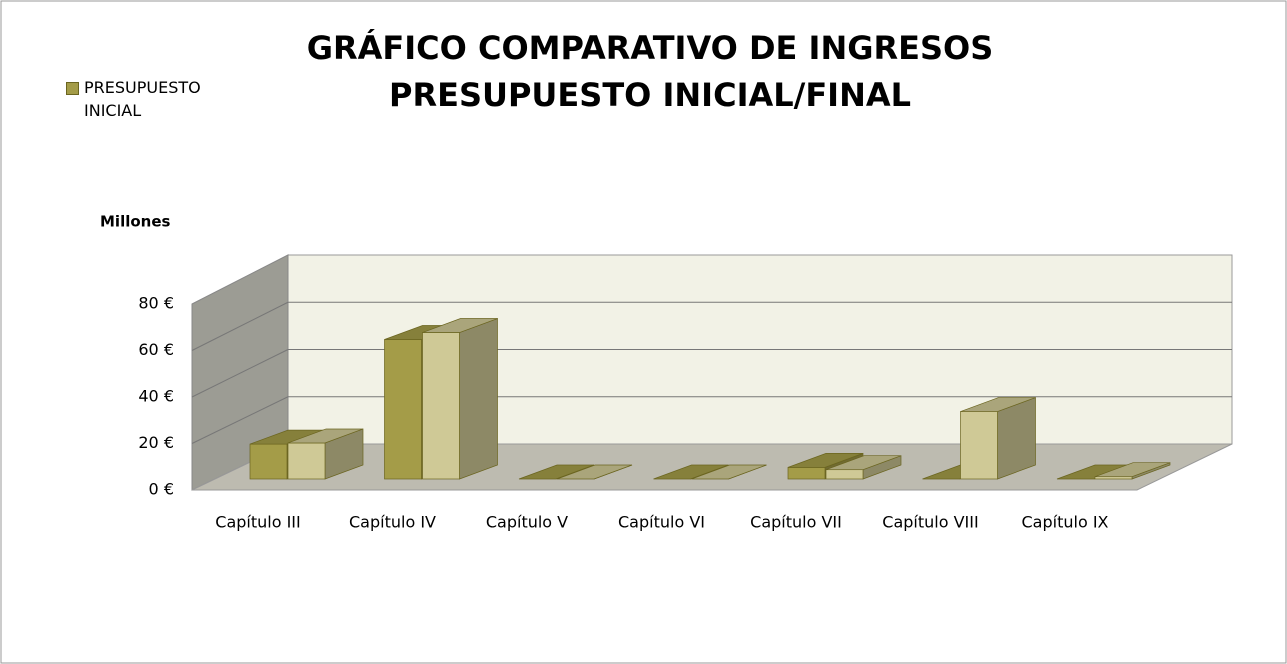  I want to click on y-axis-label: Millones, so click(135, 222).